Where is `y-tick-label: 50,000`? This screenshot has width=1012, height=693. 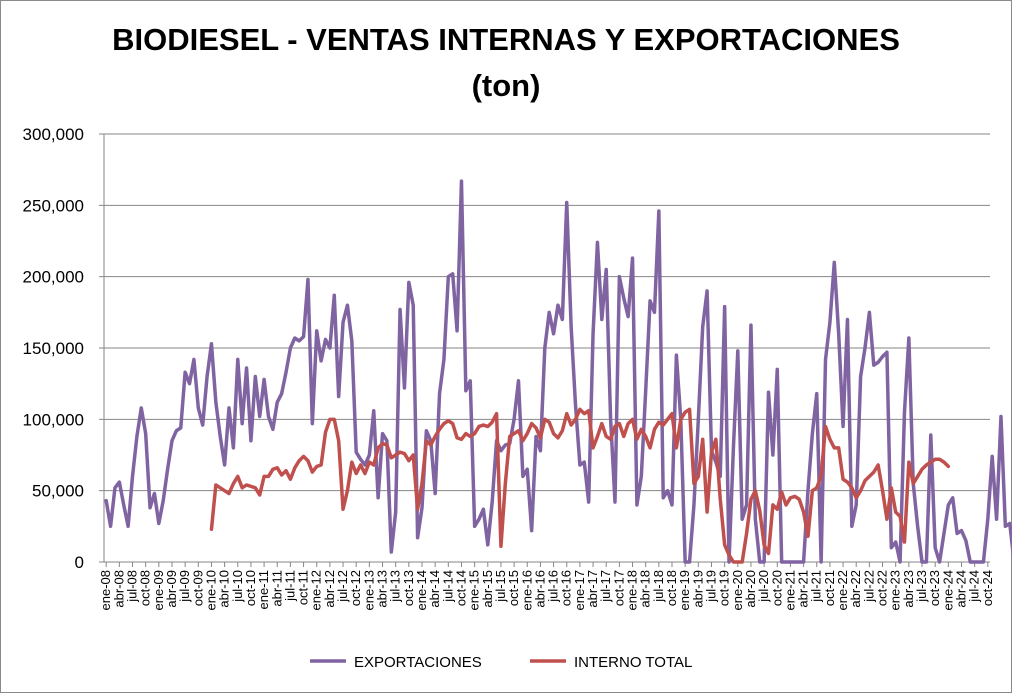
y-tick-label: 50,000 is located at coordinates (58, 491).